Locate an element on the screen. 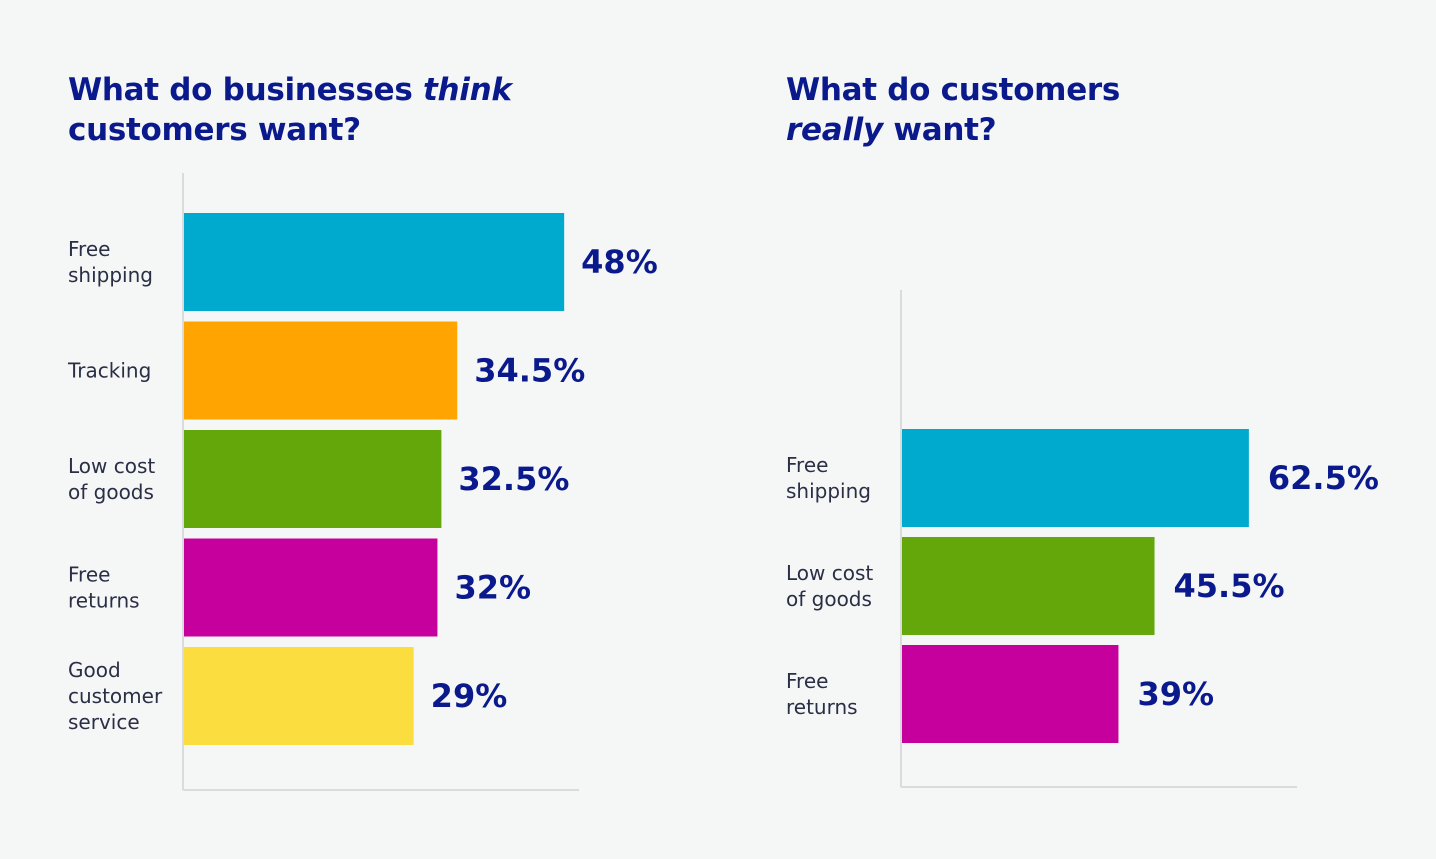 The image size is (1436, 859). customers-category-label: Free shipping is located at coordinates (828, 478).